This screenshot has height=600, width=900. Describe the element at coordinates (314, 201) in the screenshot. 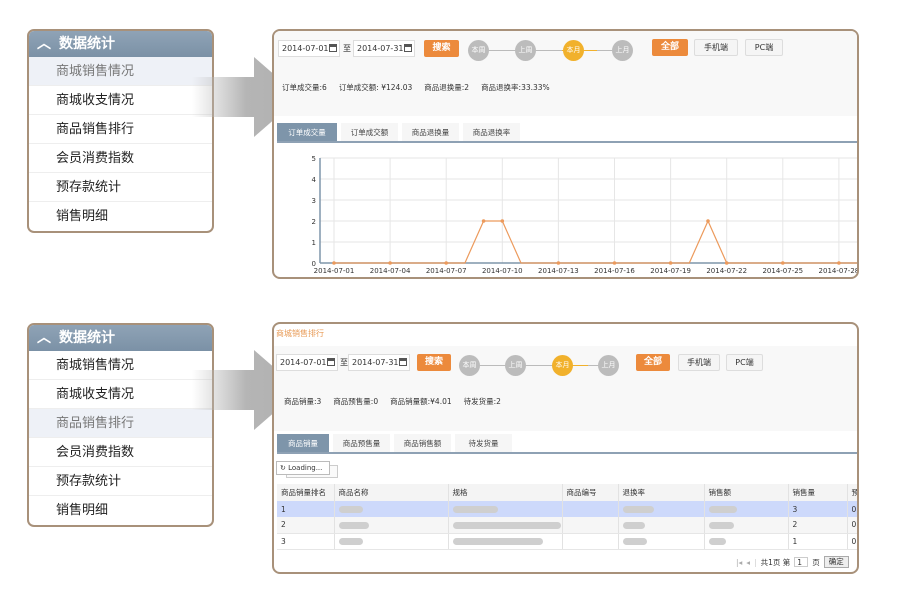

I see `y-tick-label: 3` at that location.